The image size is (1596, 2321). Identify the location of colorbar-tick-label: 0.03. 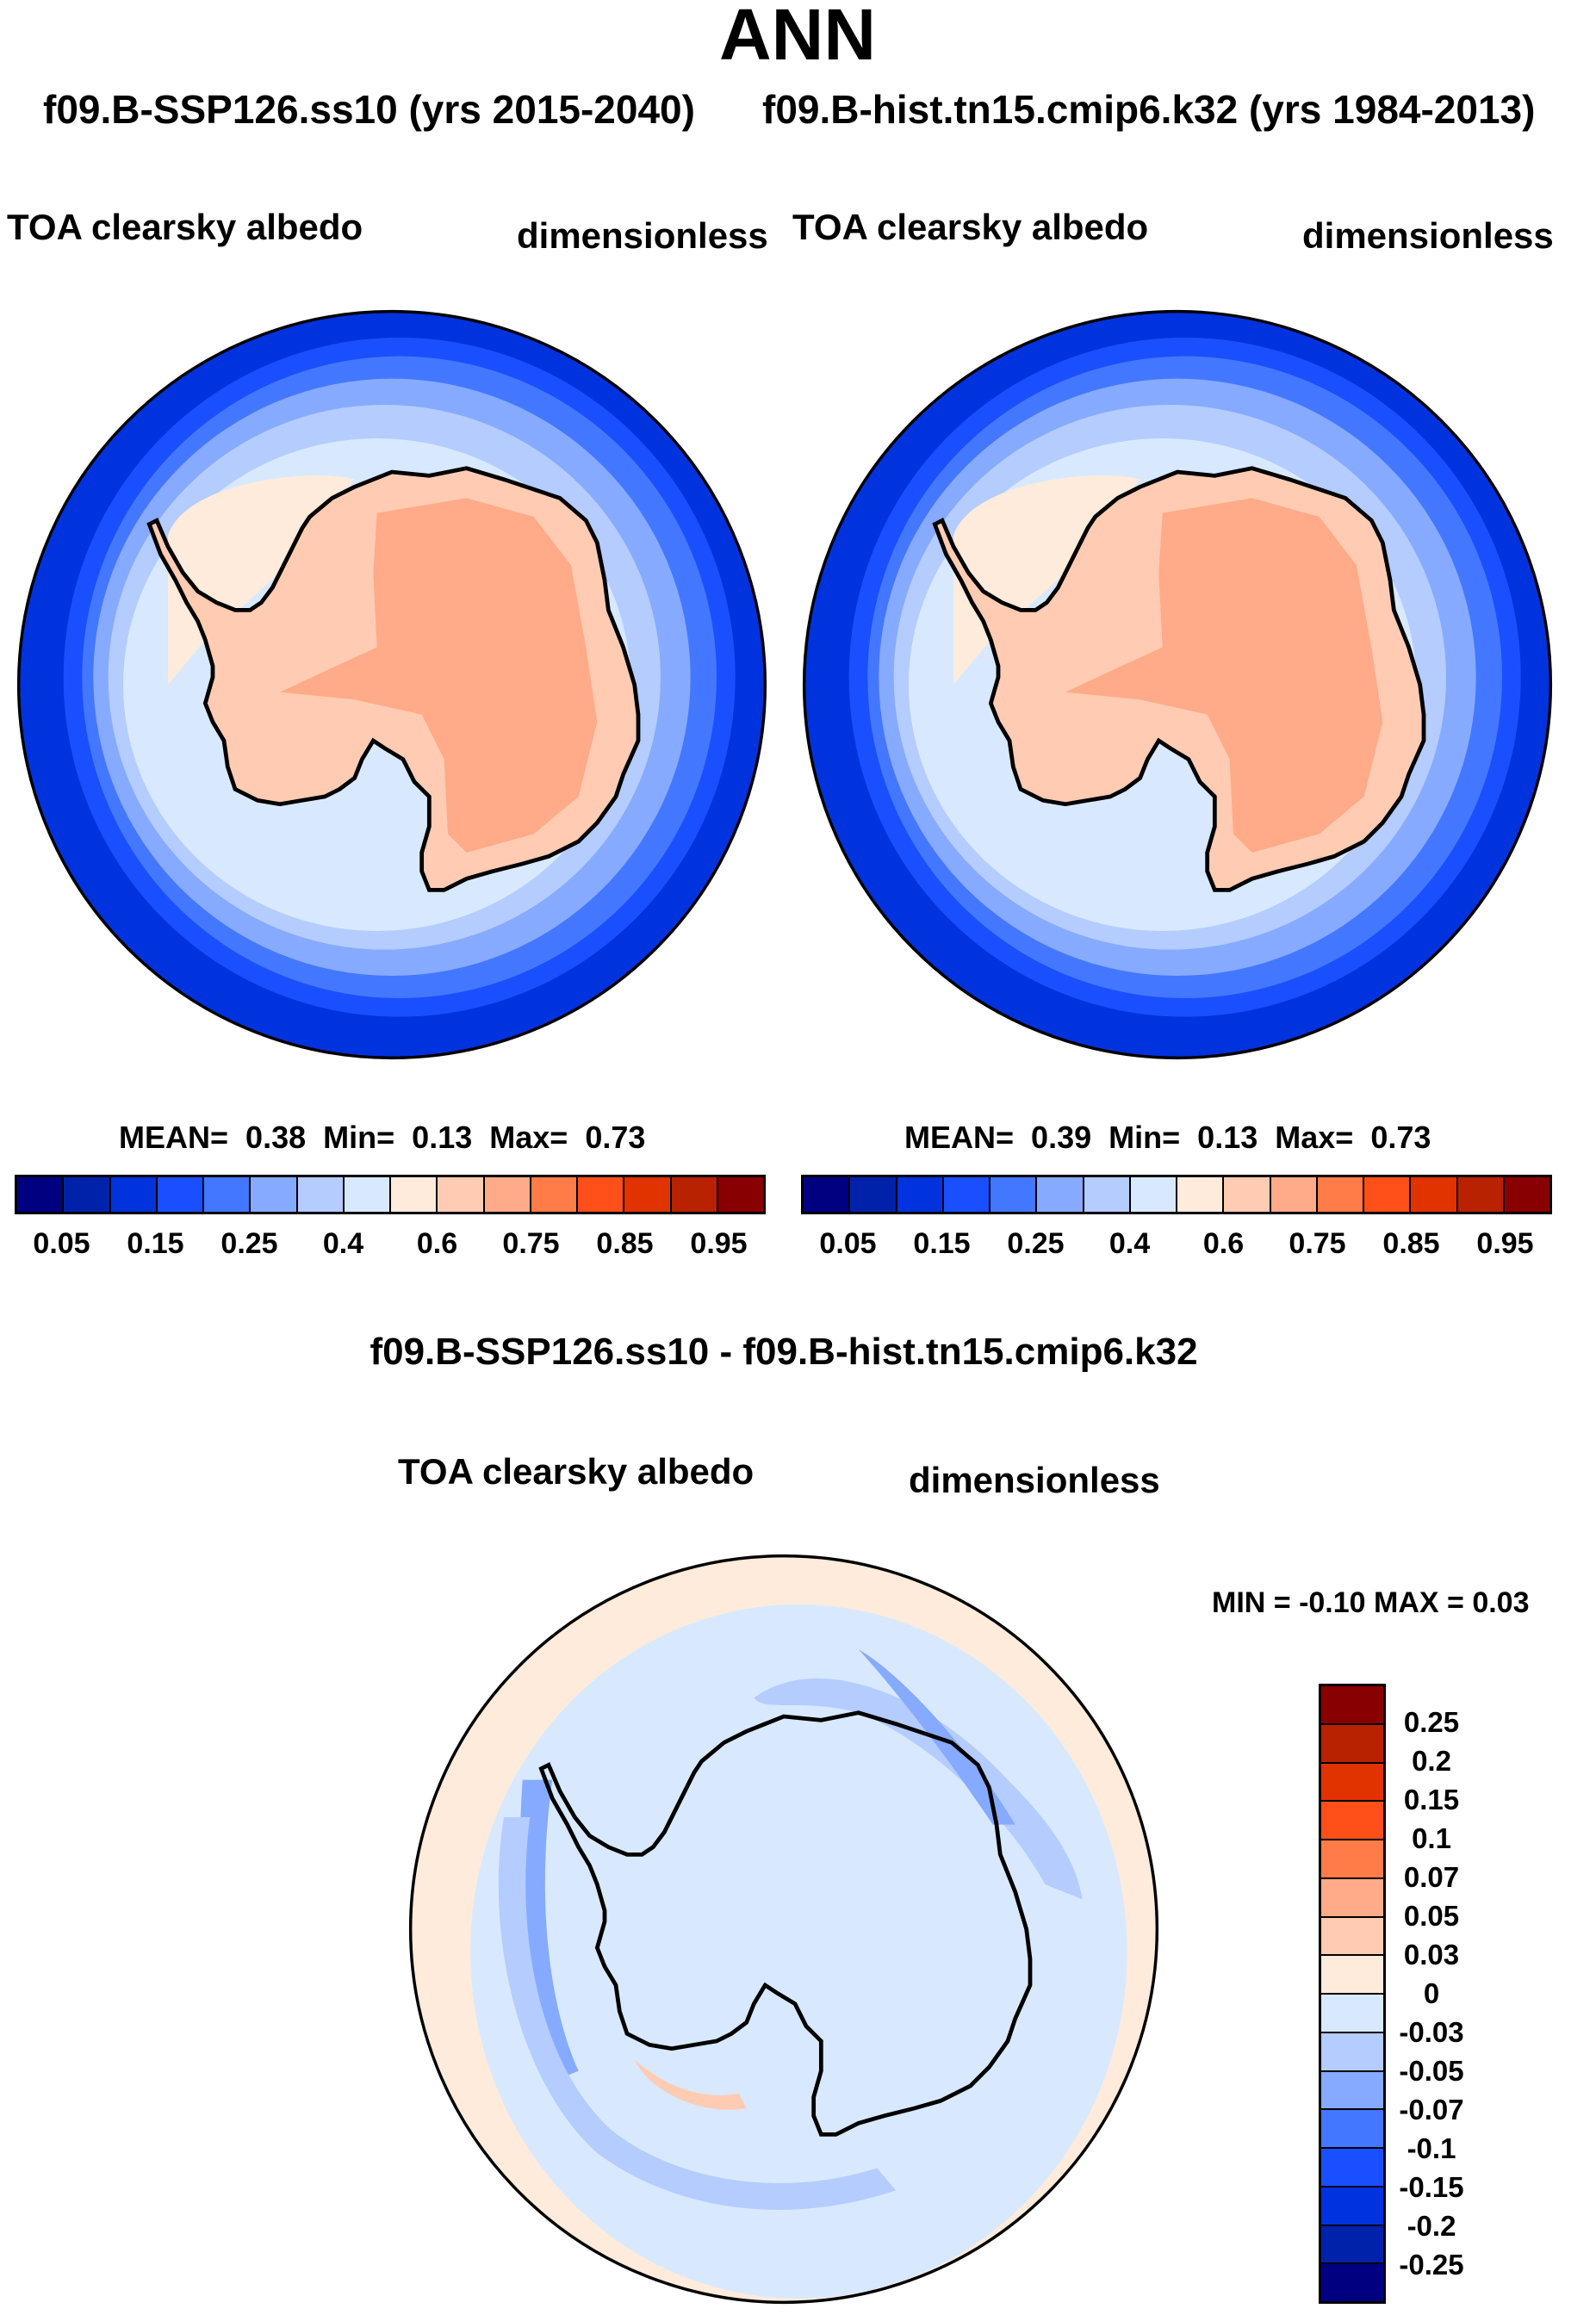
(1431, 1954).